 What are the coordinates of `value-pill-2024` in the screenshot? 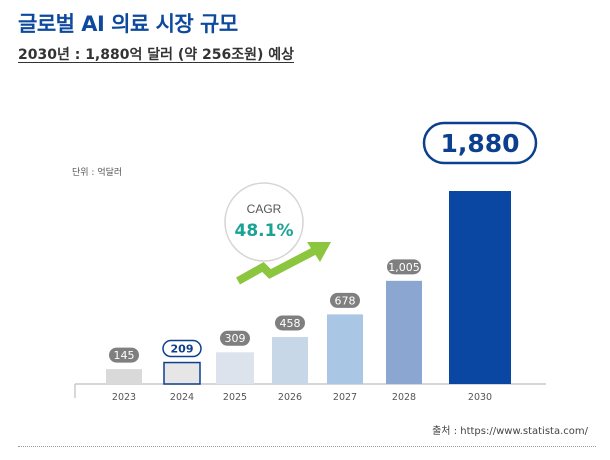 It's located at (182, 348).